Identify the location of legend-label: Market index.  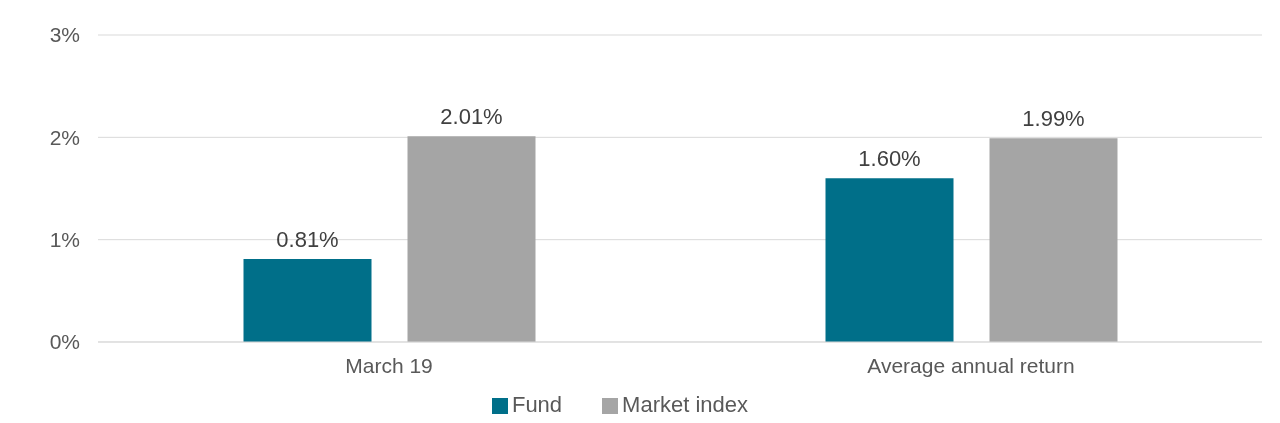
(685, 404).